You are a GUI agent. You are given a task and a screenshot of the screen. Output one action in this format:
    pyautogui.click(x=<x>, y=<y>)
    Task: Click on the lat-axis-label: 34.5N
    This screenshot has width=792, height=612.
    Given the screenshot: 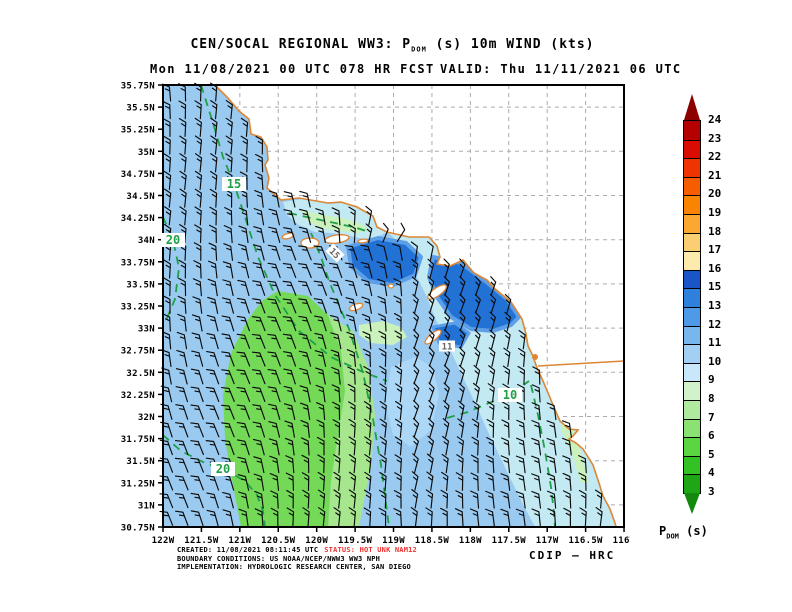 What is the action you would take?
    pyautogui.click(x=140, y=197)
    